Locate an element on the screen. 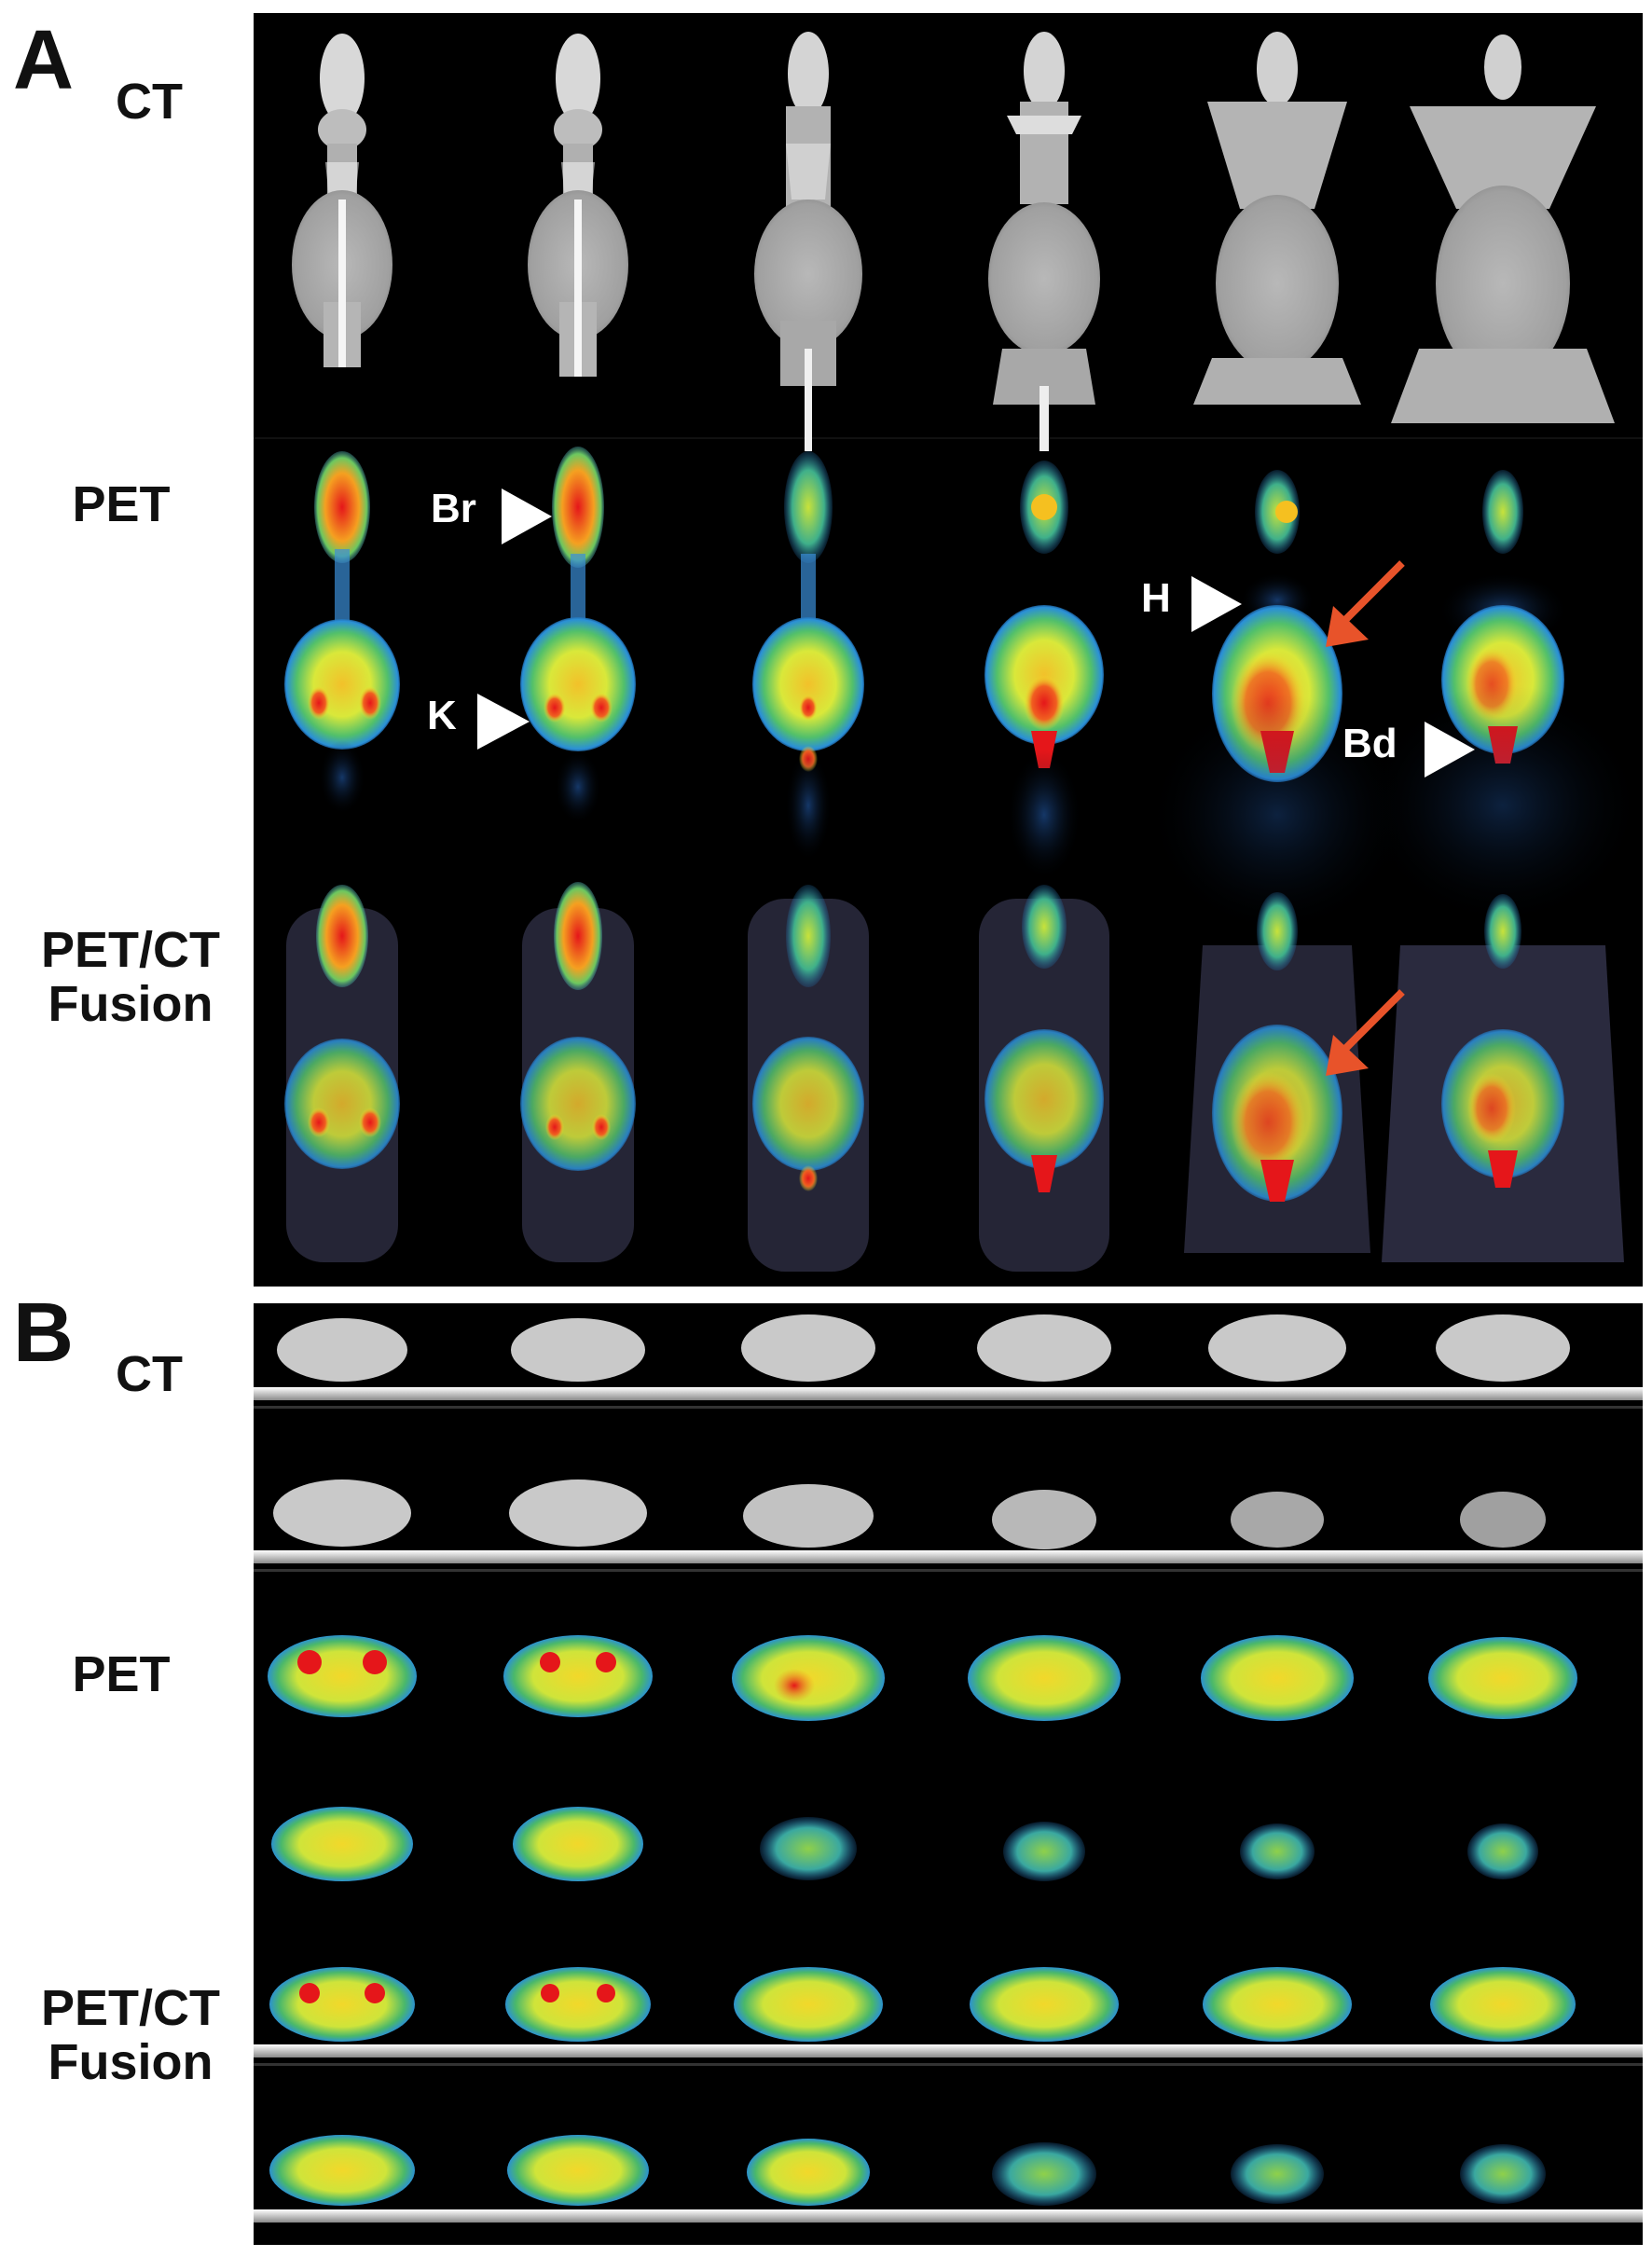  panel-b-pet-label: PET is located at coordinates (121, 1674).